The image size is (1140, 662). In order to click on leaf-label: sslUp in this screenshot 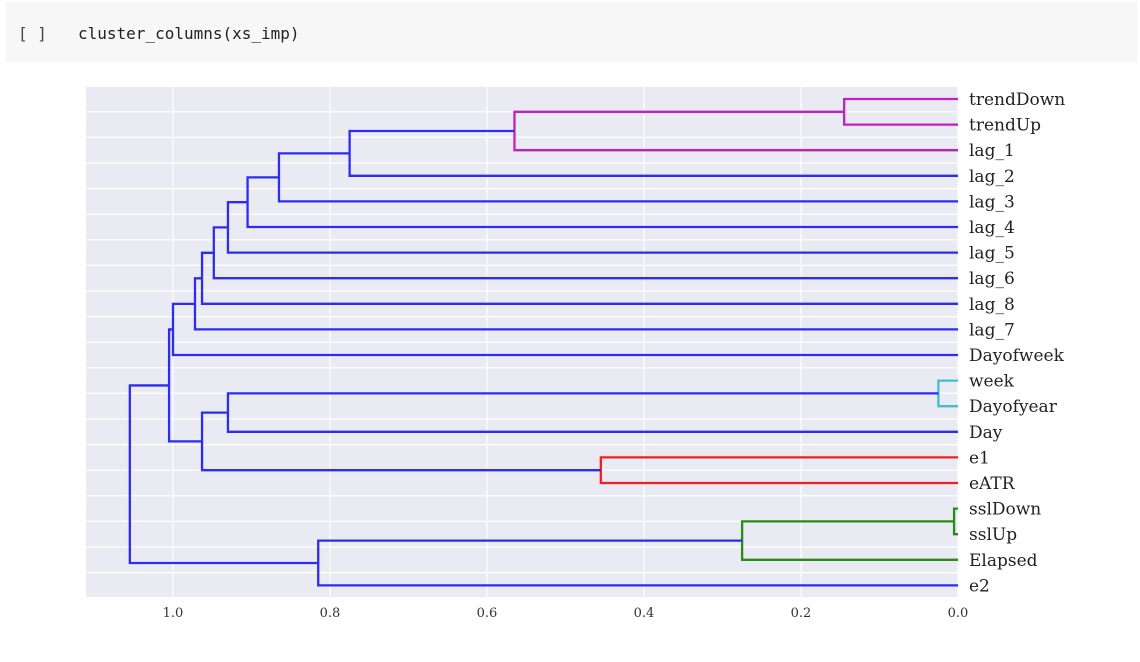, I will do `click(993, 535)`.